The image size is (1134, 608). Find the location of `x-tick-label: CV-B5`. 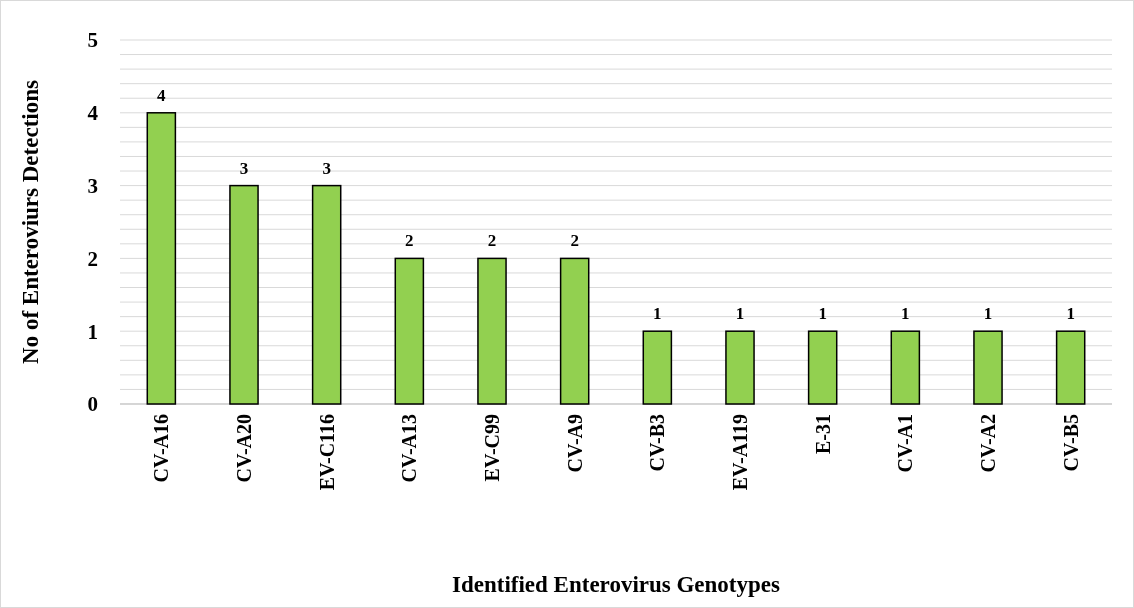

x-tick-label: CV-B5 is located at coordinates (1070, 443).